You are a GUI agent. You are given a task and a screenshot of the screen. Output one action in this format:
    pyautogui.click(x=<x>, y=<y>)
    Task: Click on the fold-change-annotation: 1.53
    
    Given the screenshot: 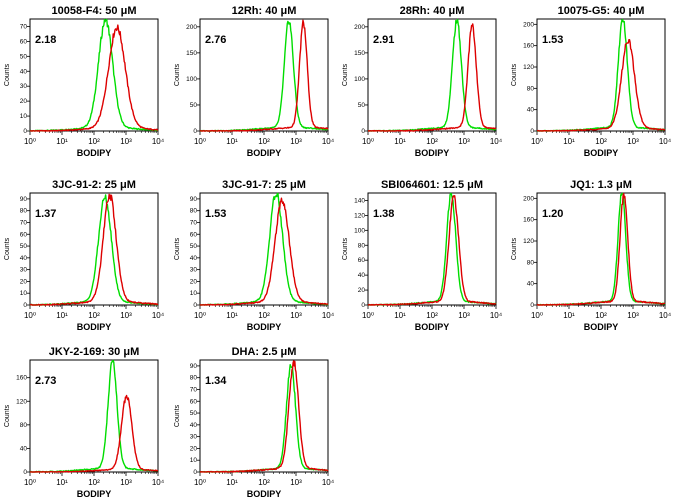 What is the action you would take?
    pyautogui.click(x=552, y=40)
    